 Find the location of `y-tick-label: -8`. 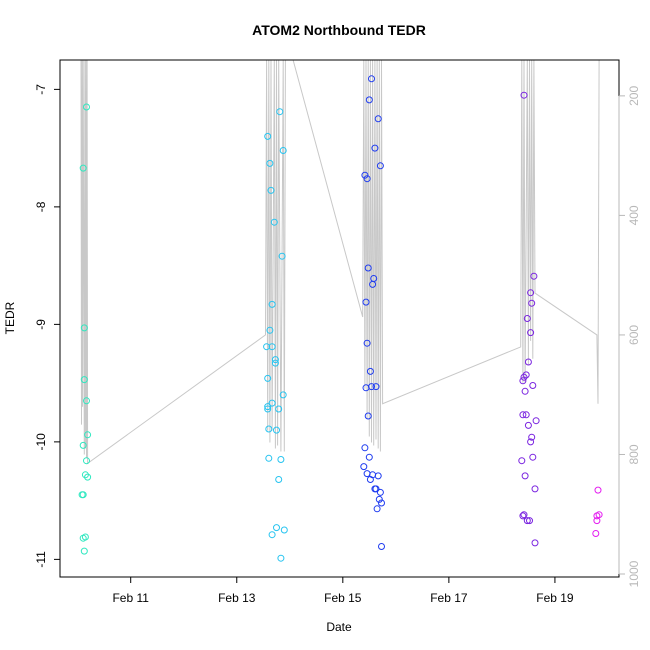

y-tick-label: -8 is located at coordinates (41, 206).